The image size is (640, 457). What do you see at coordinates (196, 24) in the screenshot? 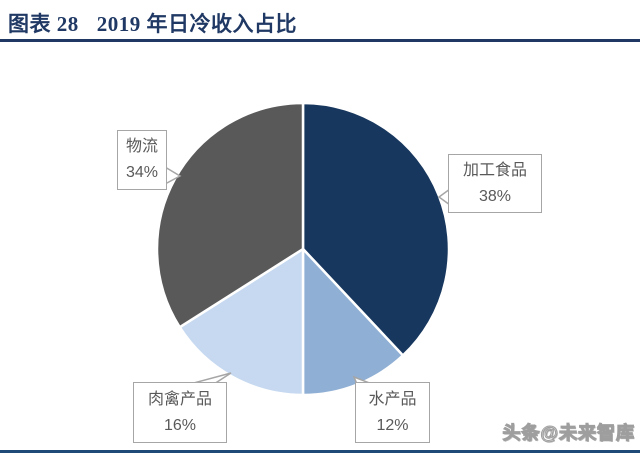
I see `chart-title: 2019 年日冷收入占比` at bounding box center [196, 24].